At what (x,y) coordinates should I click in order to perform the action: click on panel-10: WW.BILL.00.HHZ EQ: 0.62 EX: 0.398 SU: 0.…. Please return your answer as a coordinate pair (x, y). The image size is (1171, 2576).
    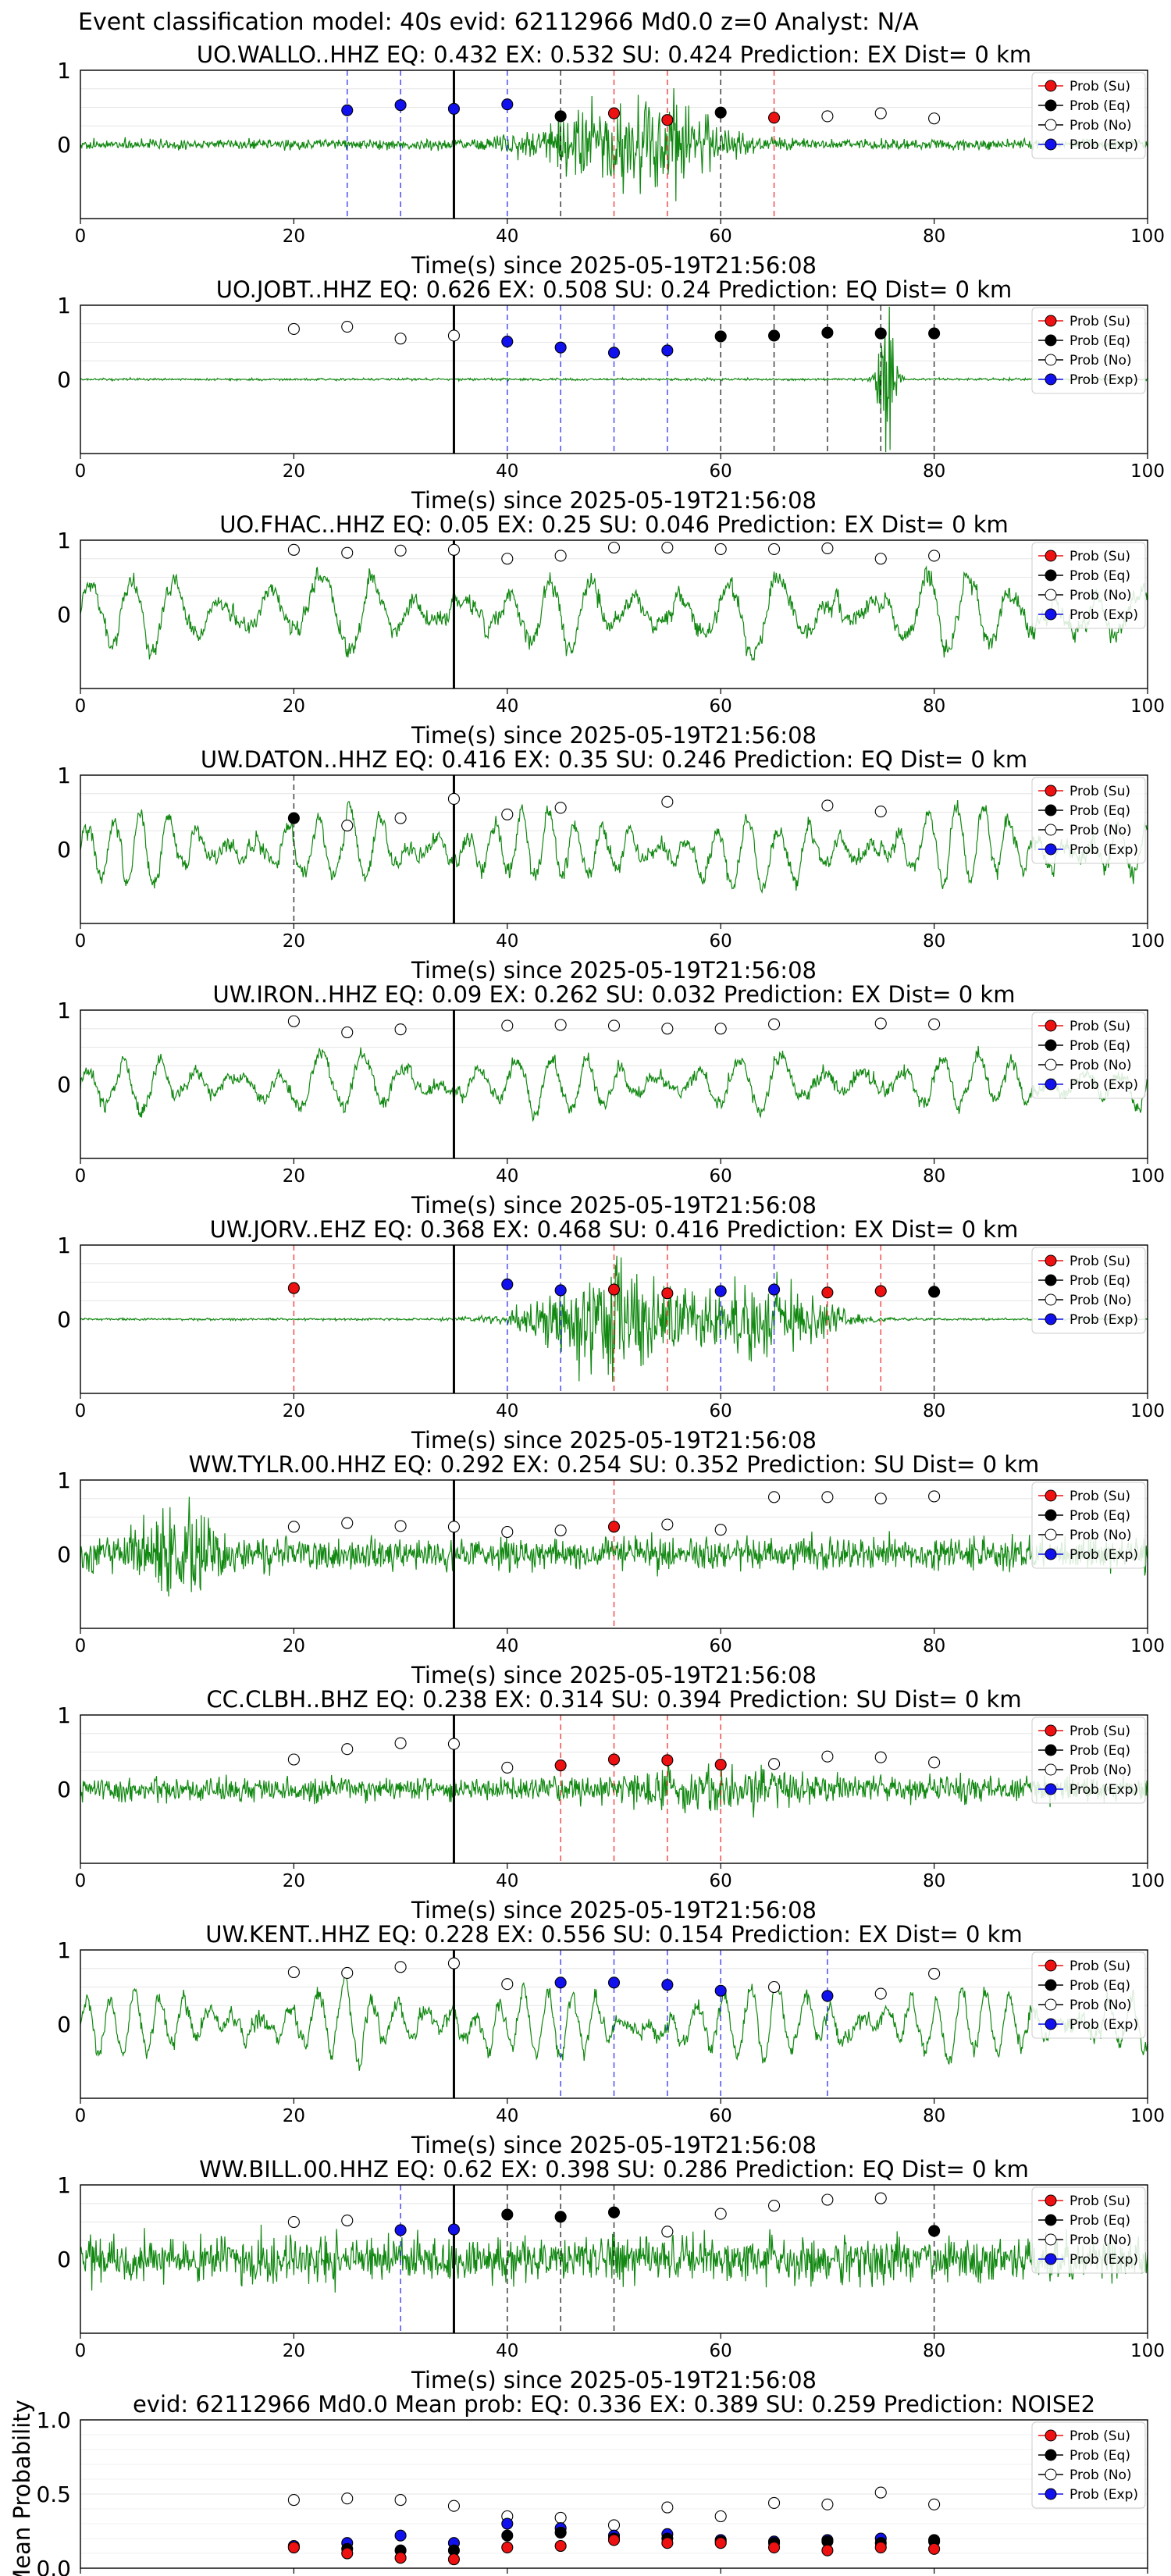
    Looking at the image, I should click on (611, 2274).